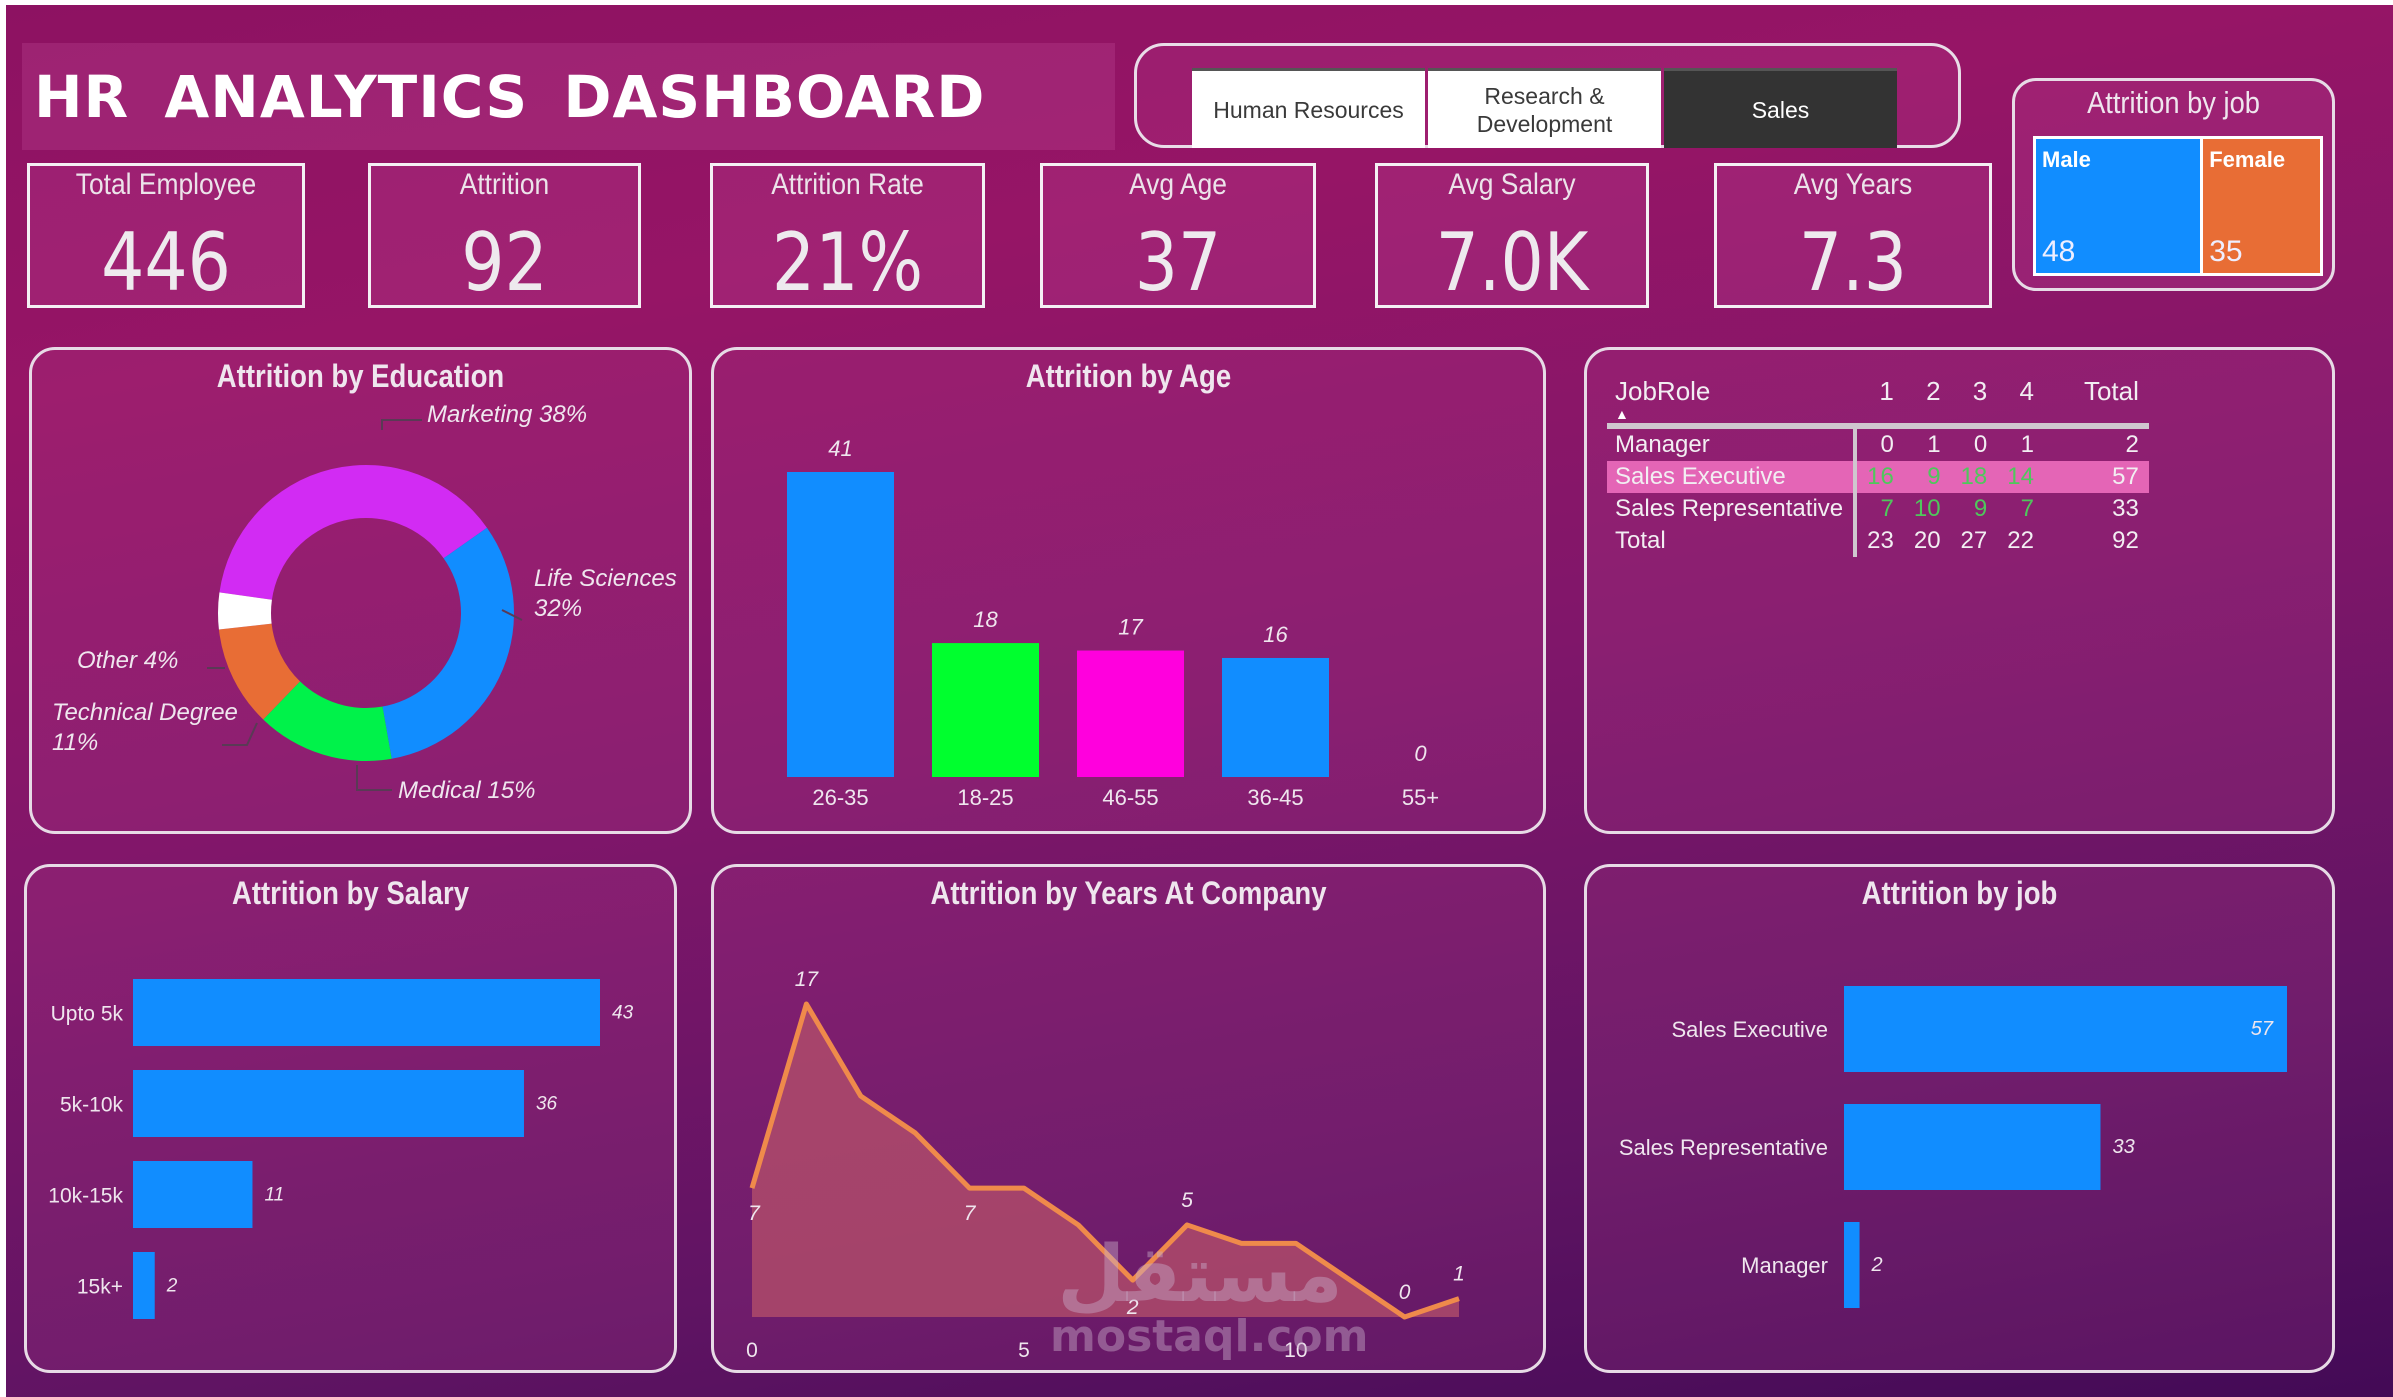 Image resolution: width=2393 pixels, height=1397 pixels. I want to click on matrix-cell: 14, so click(2020, 476).